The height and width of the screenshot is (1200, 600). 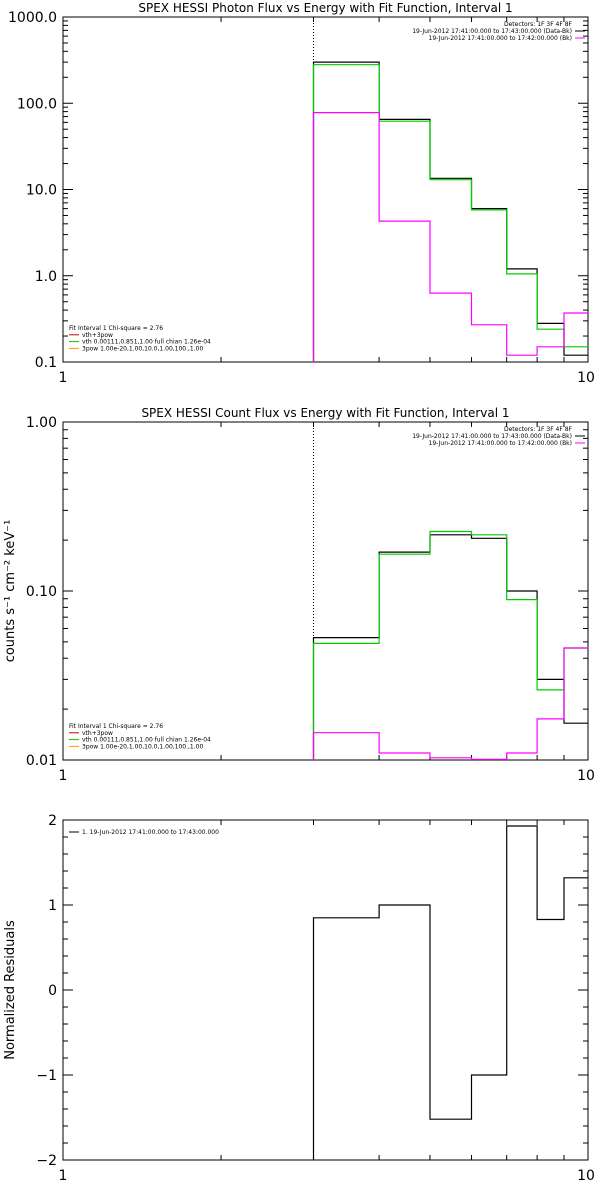 I want to click on y-tick-label: 0, so click(x=52, y=991).